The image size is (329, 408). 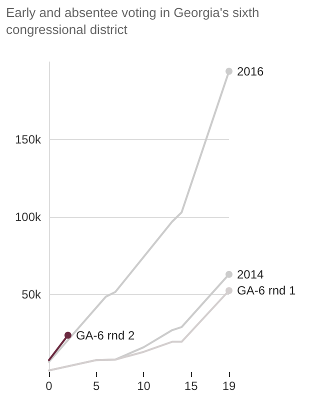 I want to click on chart-title: Early and absentee voting in Georgia's sixth congressional district, so click(x=133, y=21).